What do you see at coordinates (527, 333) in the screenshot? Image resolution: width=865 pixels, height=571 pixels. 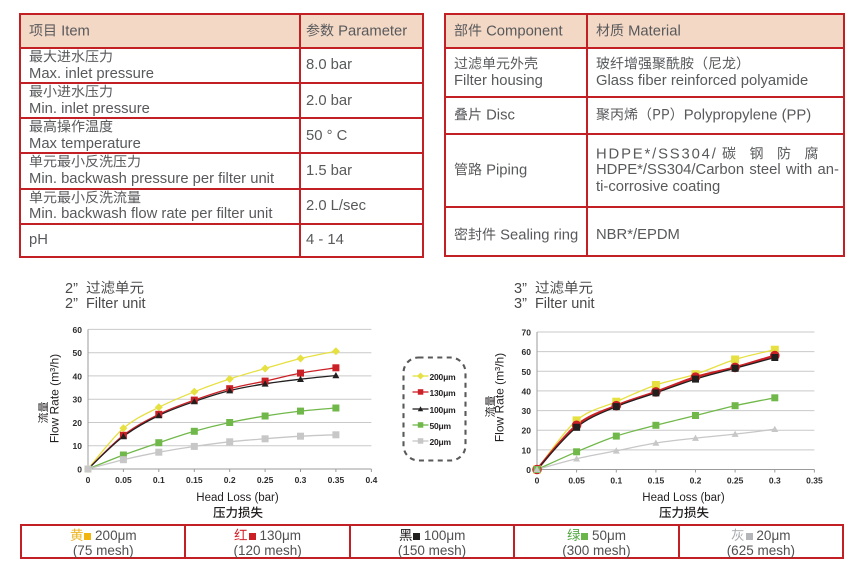 I see `svg-text: 70` at bounding box center [527, 333].